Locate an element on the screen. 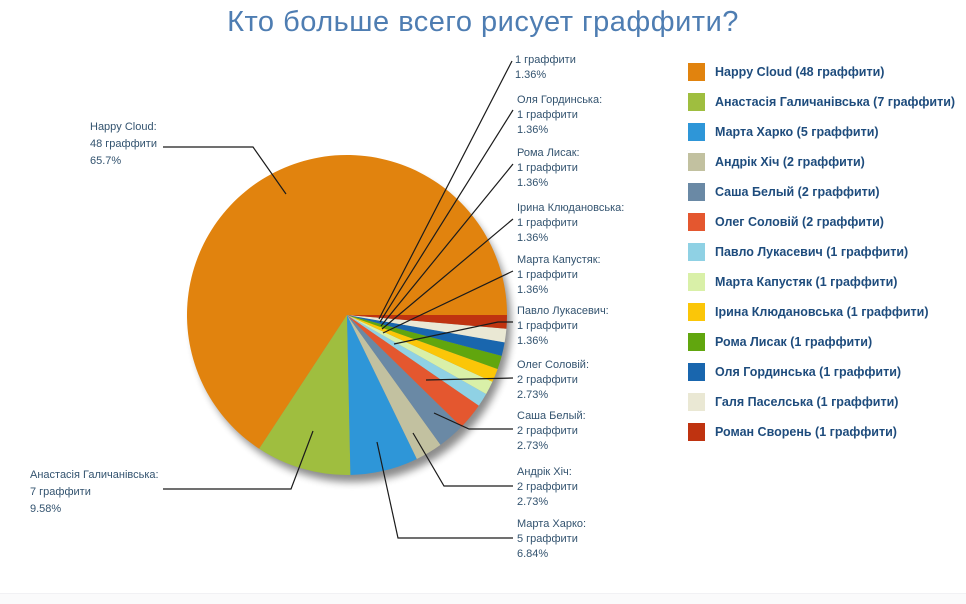  callout-label: Марта Харко: 5 граффити 6.84% is located at coordinates (551, 539).